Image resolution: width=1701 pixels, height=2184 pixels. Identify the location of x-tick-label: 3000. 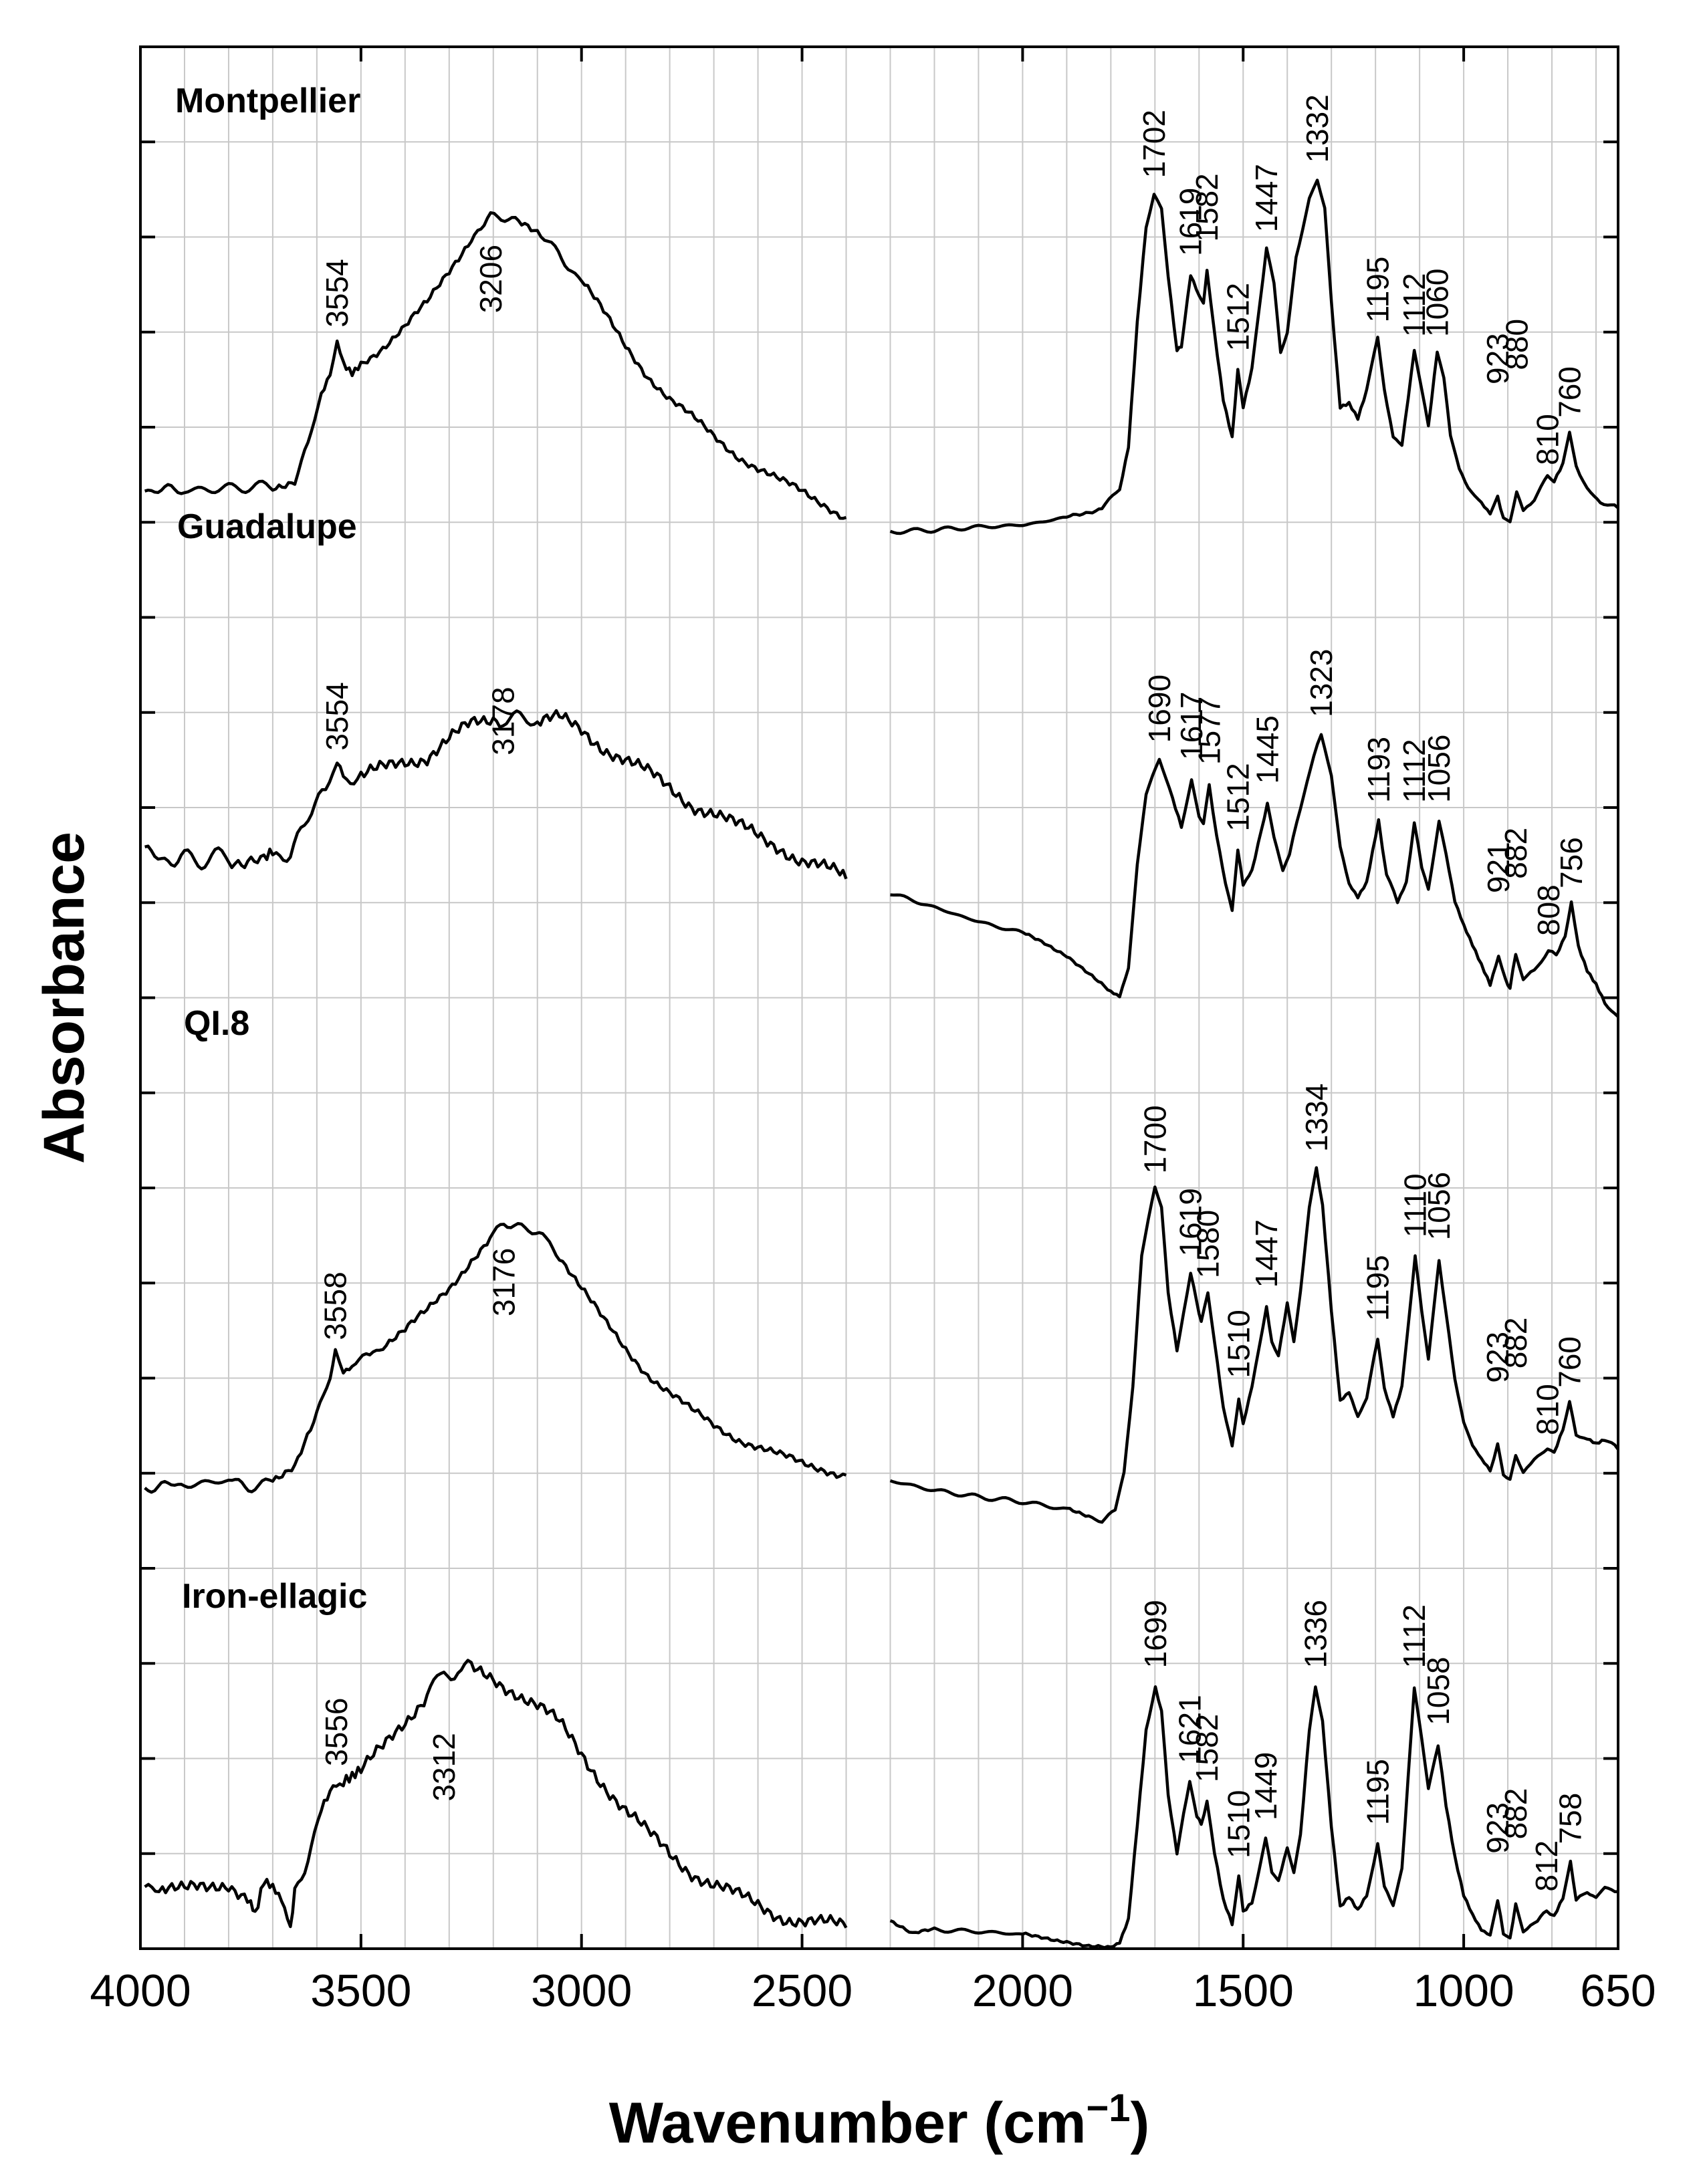
(581, 1990).